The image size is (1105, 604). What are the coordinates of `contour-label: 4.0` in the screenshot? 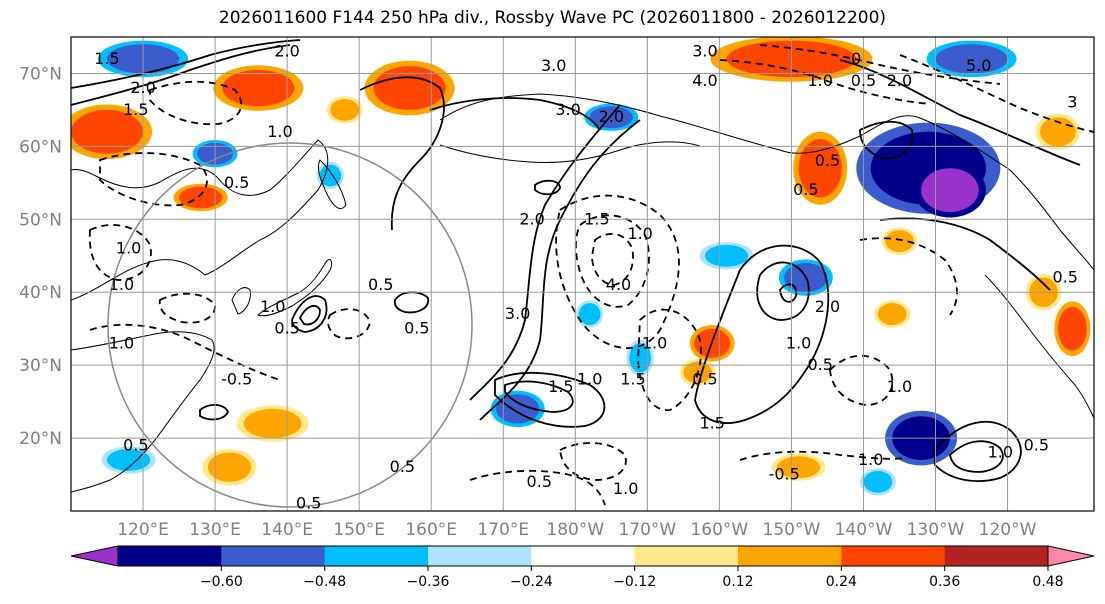 It's located at (704, 80).